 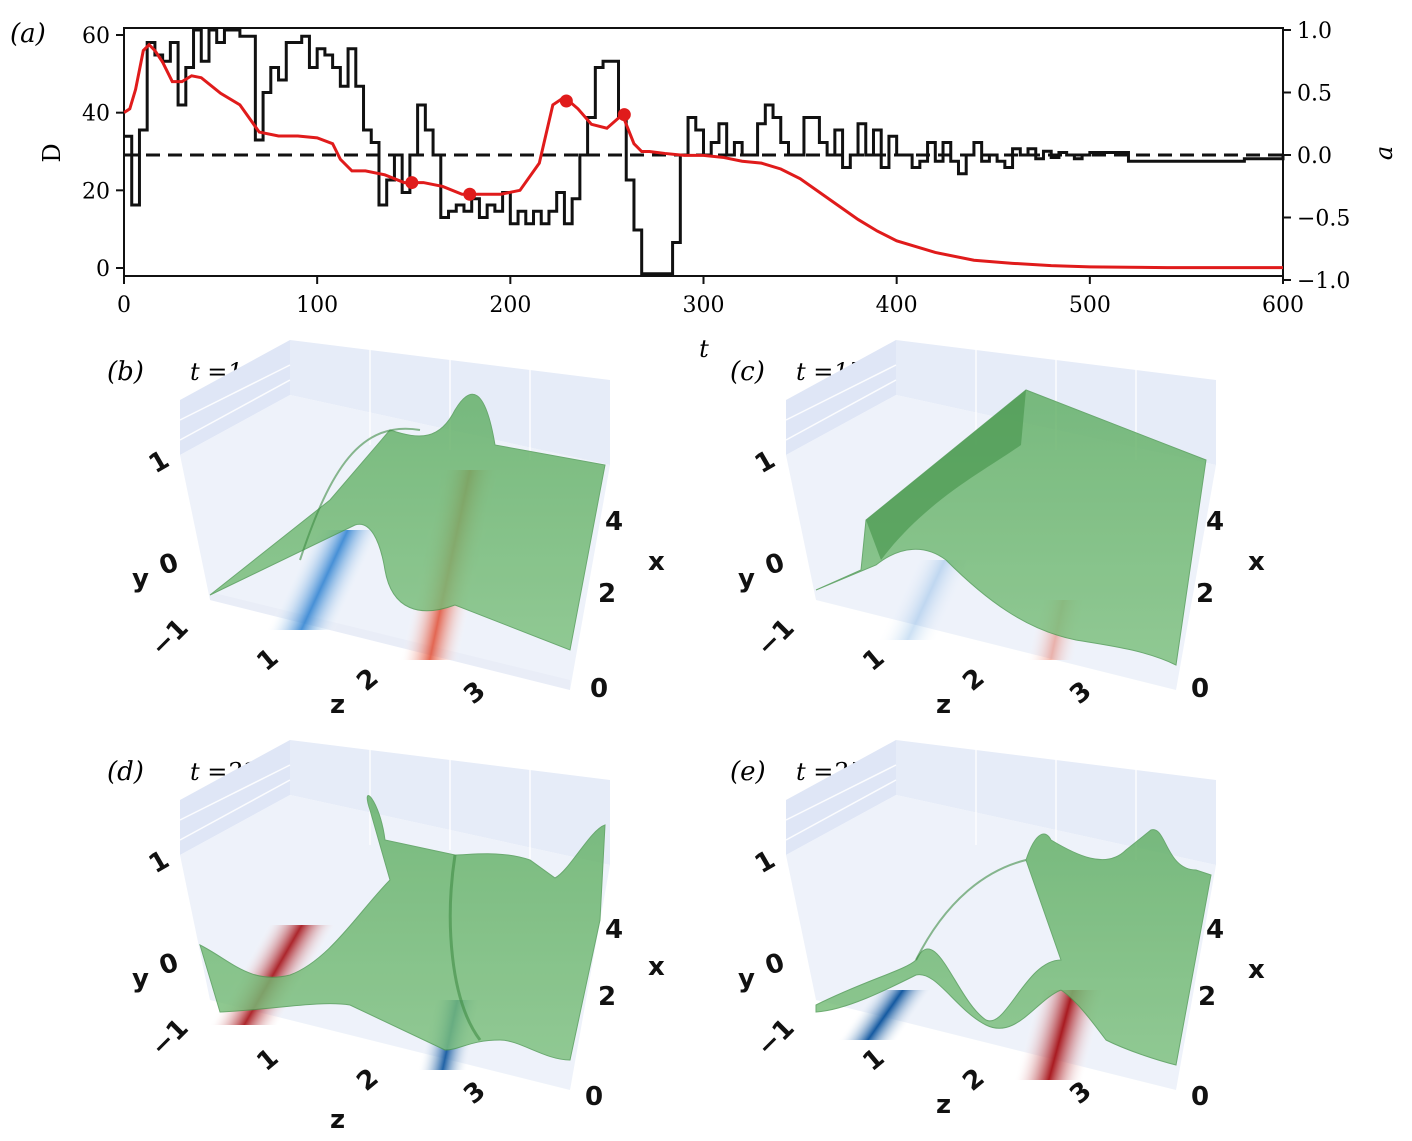 I want to click on panel-c-ztick-1: 1, so click(x=873, y=660).